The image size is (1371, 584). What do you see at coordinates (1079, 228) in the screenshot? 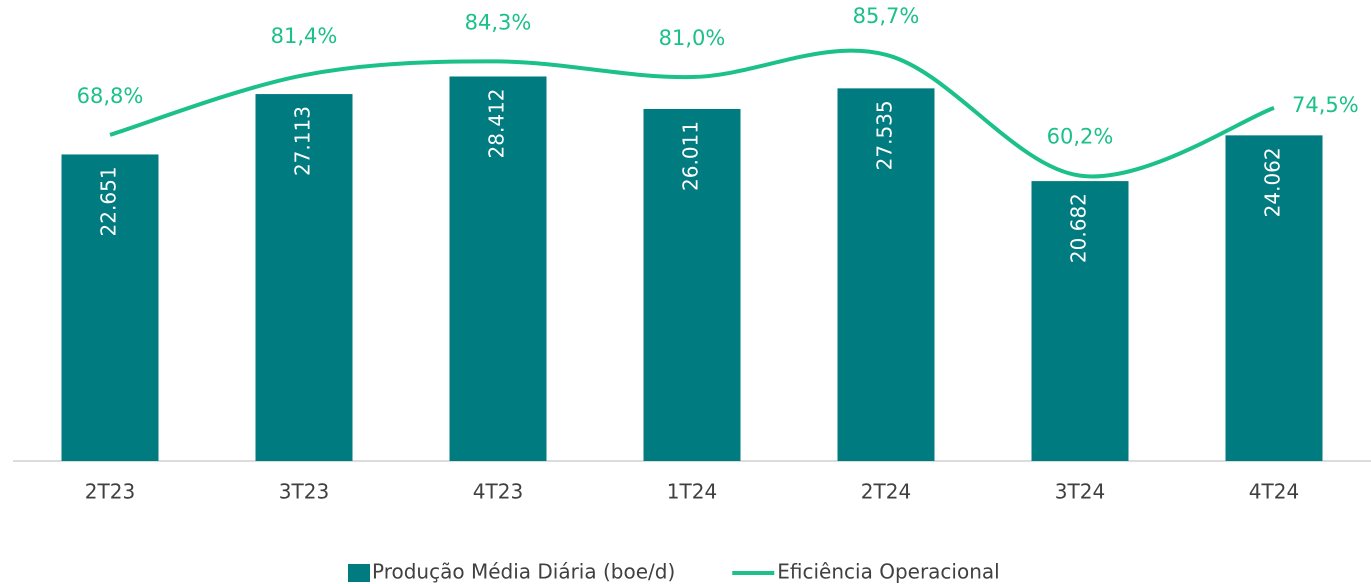
I see `bar-value-label: 20.682` at bounding box center [1079, 228].